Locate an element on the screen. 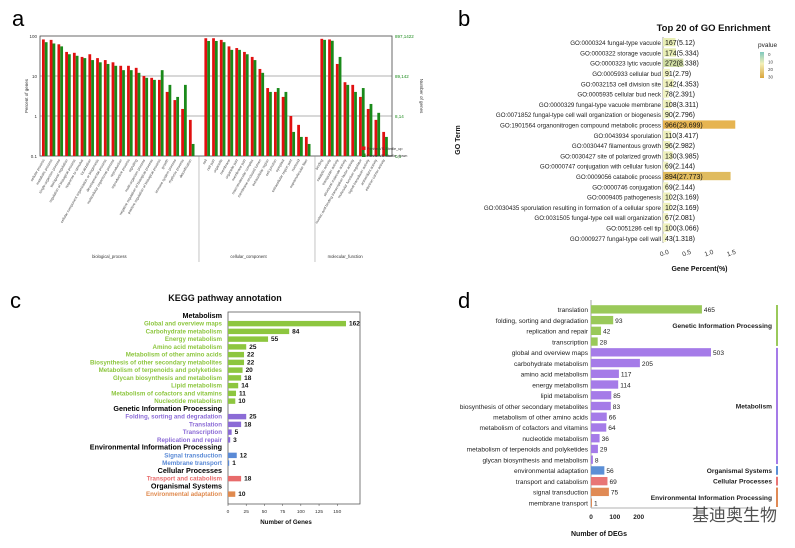 The width and height of the screenshot is (795, 548). category-label: signaling is located at coordinates (133, 166).